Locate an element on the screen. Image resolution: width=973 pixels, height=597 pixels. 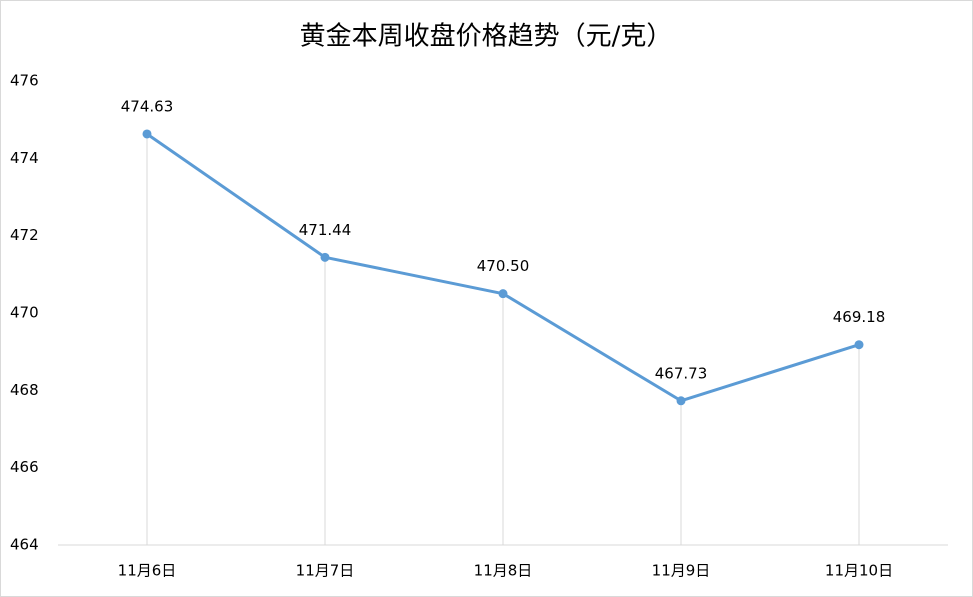
x-tick-label: 11月7日 is located at coordinates (325, 571).